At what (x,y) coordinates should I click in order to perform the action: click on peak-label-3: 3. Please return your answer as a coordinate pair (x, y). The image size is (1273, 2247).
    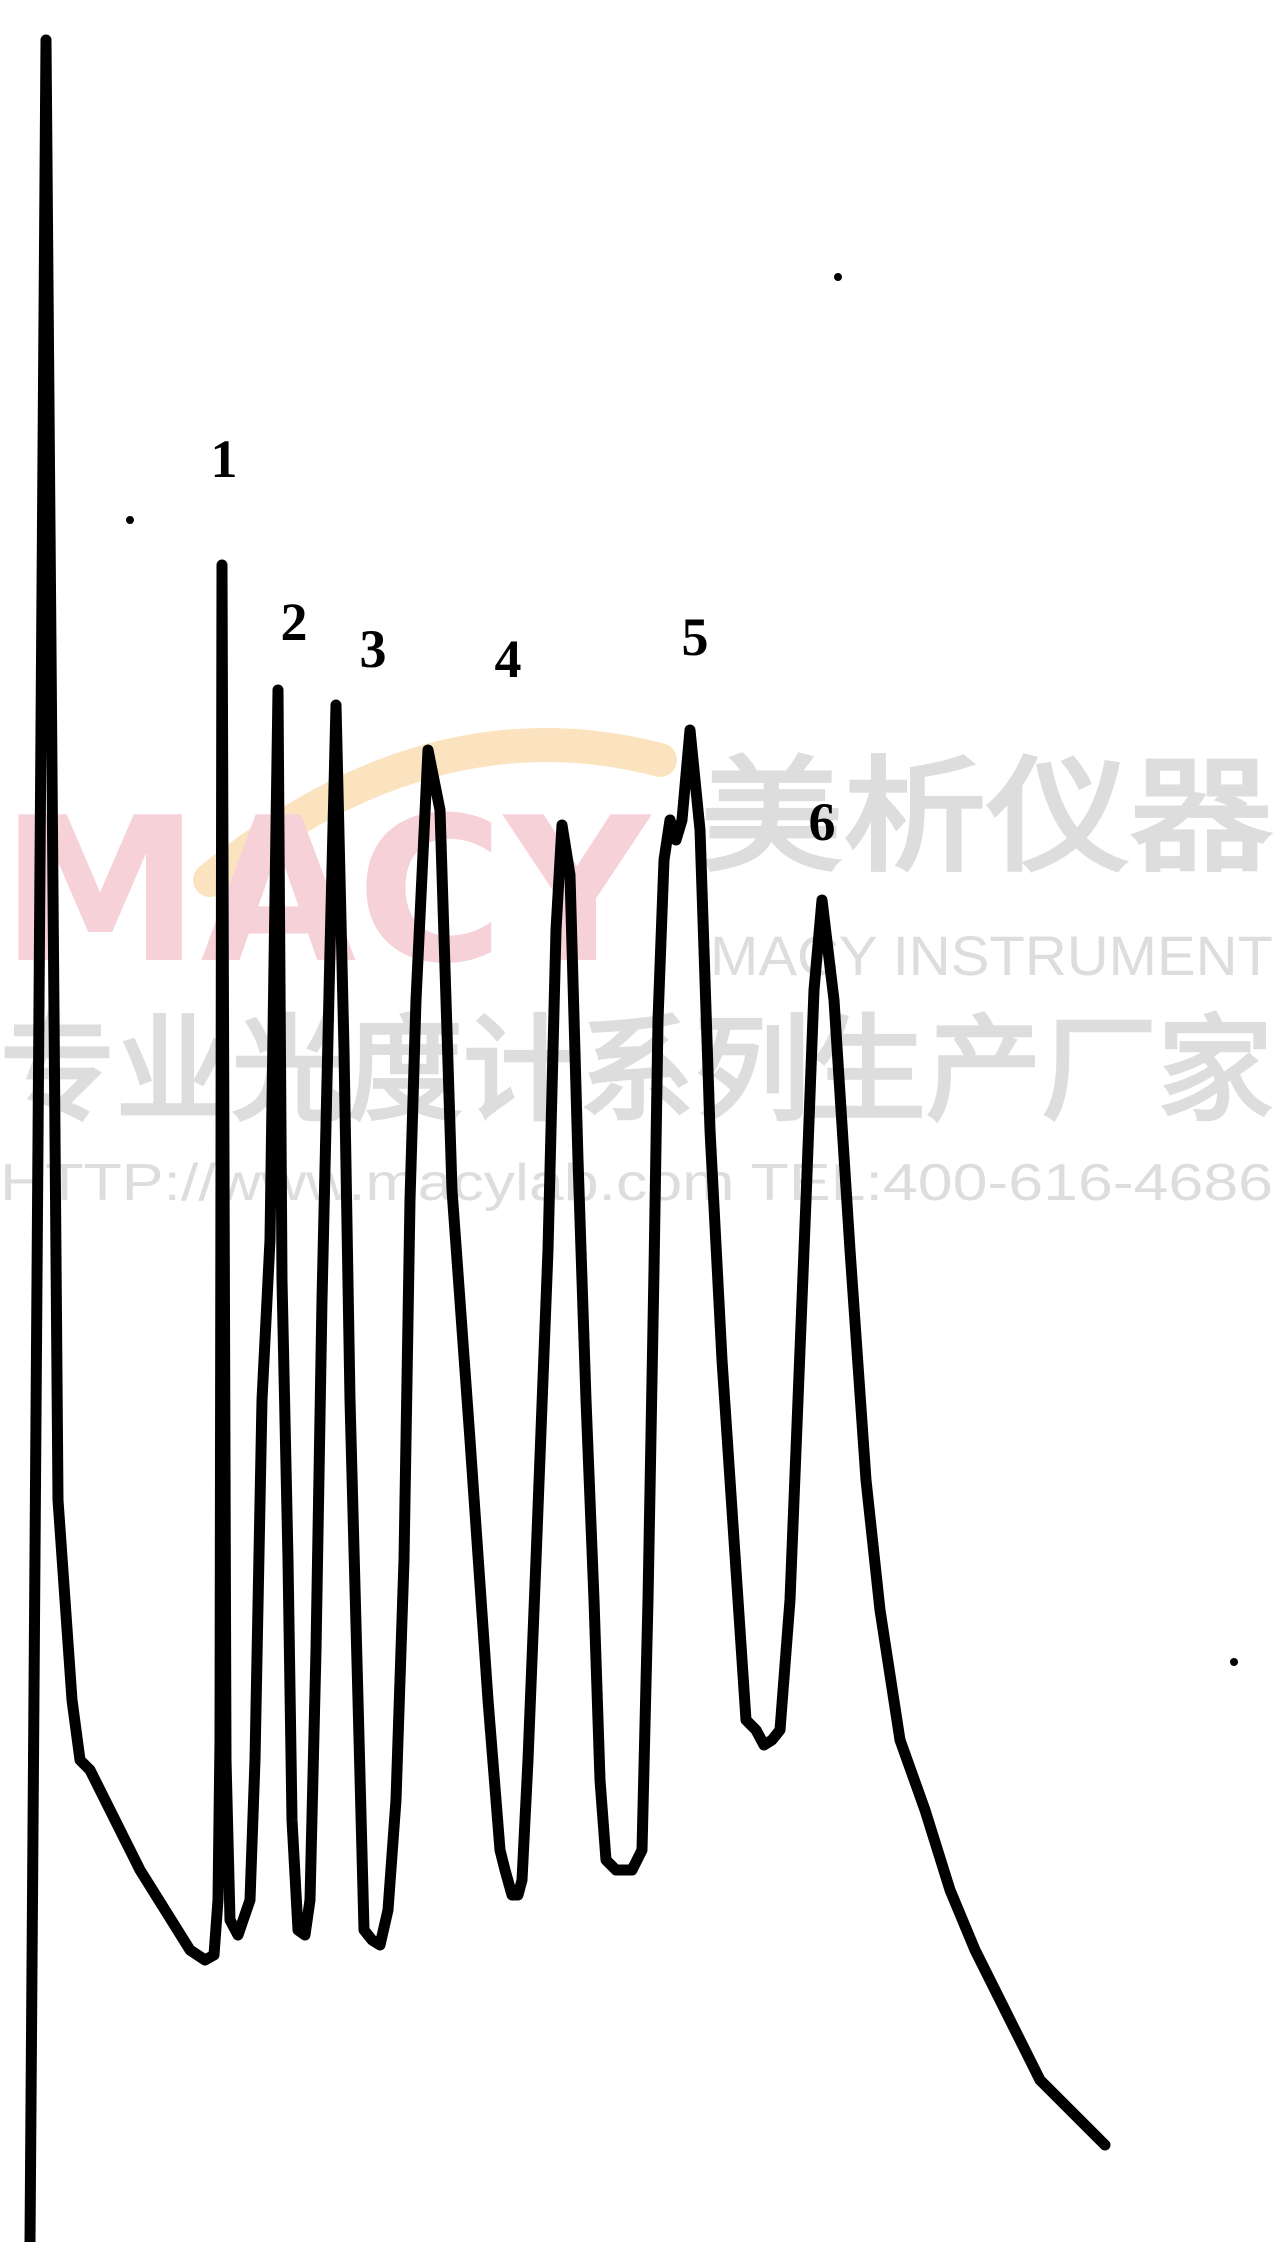
    Looking at the image, I should click on (373, 649).